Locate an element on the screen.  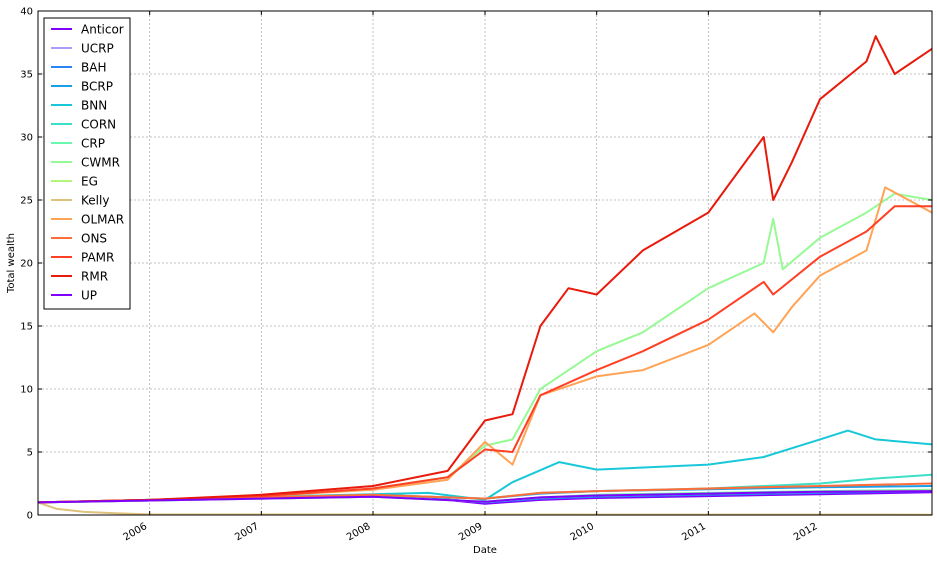
legend-label-bah: BAH is located at coordinates (93, 68).